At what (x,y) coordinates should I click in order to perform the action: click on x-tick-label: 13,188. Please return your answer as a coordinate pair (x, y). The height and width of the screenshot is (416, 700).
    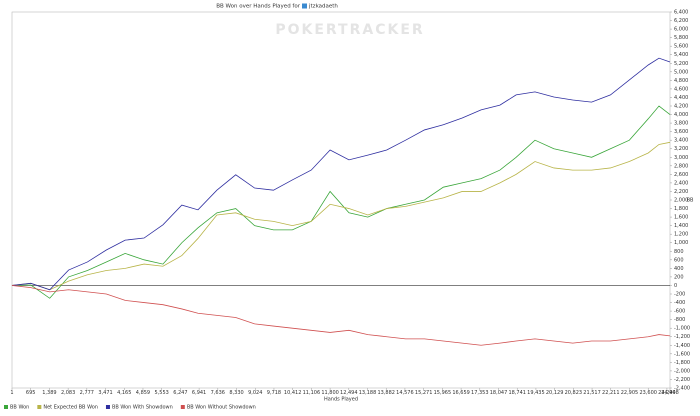
    Looking at the image, I should click on (368, 393).